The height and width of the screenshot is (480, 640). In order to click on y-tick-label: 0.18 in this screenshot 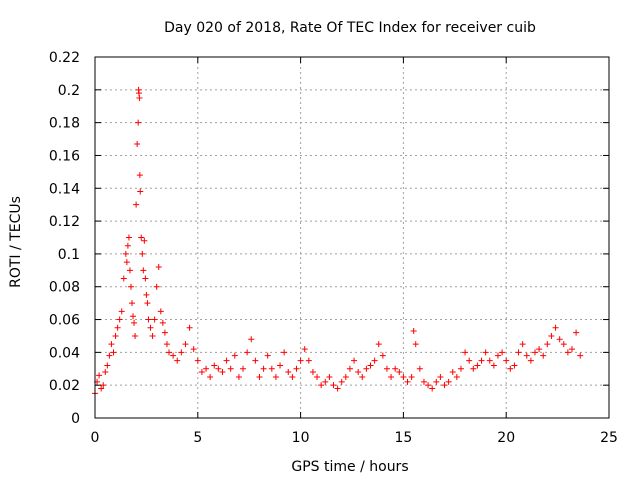, I will do `click(64, 124)`.